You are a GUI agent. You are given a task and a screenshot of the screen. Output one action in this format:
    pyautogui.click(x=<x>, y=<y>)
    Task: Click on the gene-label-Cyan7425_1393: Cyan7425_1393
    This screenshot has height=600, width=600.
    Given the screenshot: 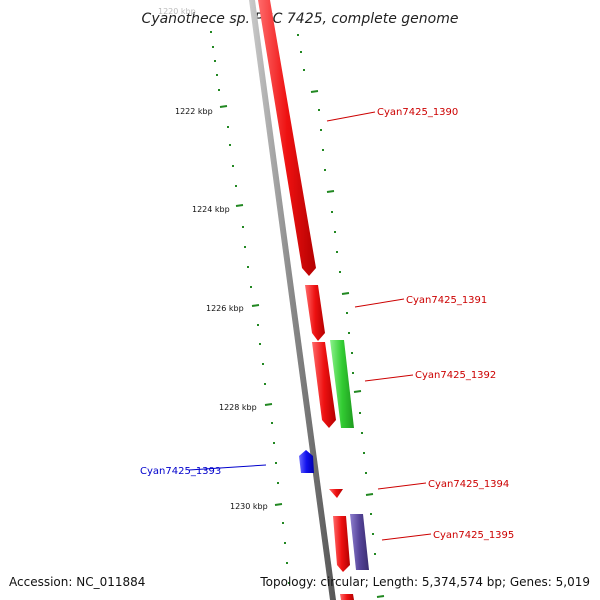 What is the action you would take?
    pyautogui.click(x=180, y=471)
    